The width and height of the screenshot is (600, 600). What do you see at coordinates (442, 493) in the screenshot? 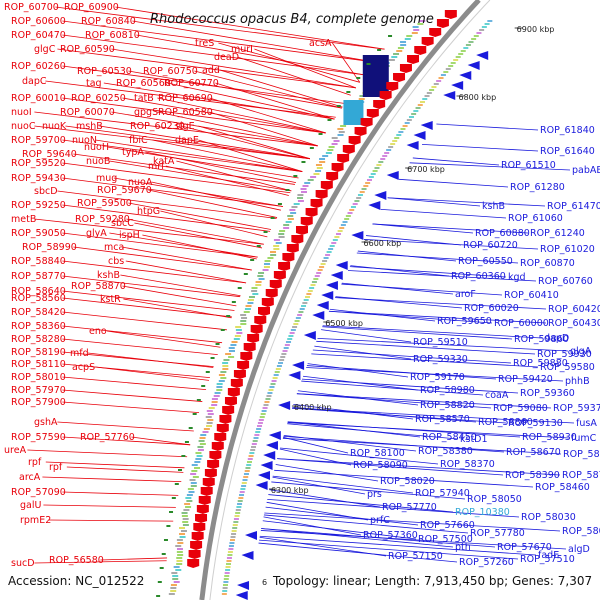
I see `gene-label-right: ROP_57940` at bounding box center [442, 493].